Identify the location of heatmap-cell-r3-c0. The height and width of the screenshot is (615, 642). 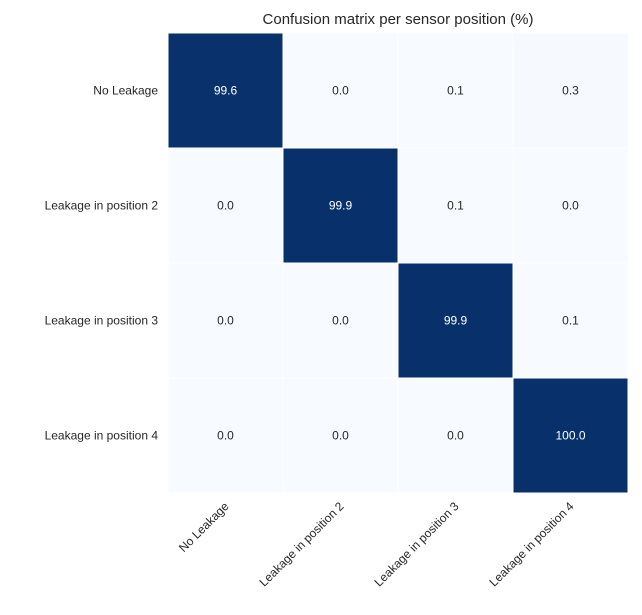
(225, 435).